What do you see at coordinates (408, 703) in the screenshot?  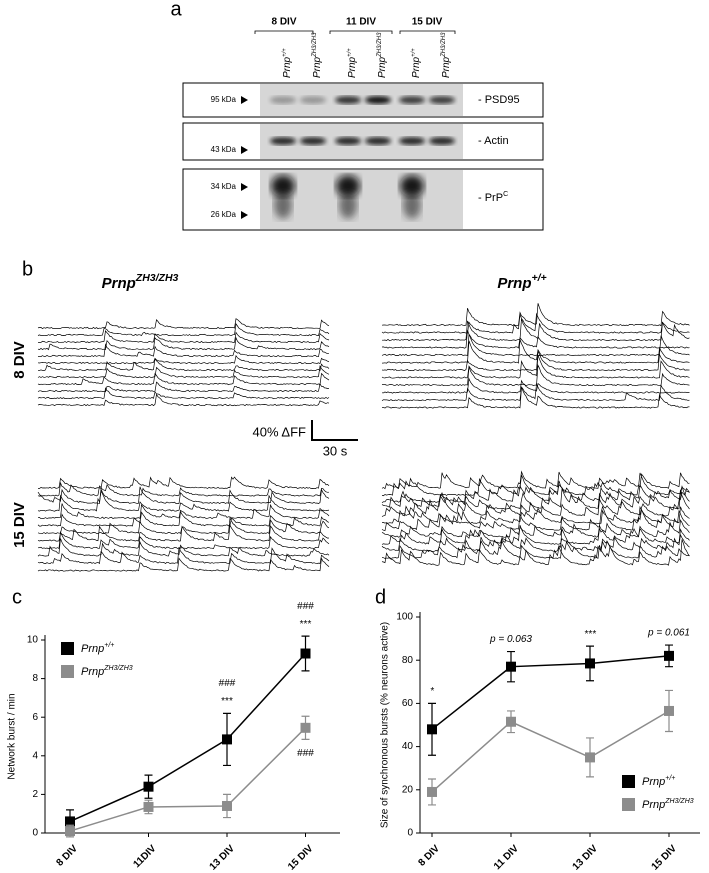 I see `y-tick-label: 60` at bounding box center [408, 703].